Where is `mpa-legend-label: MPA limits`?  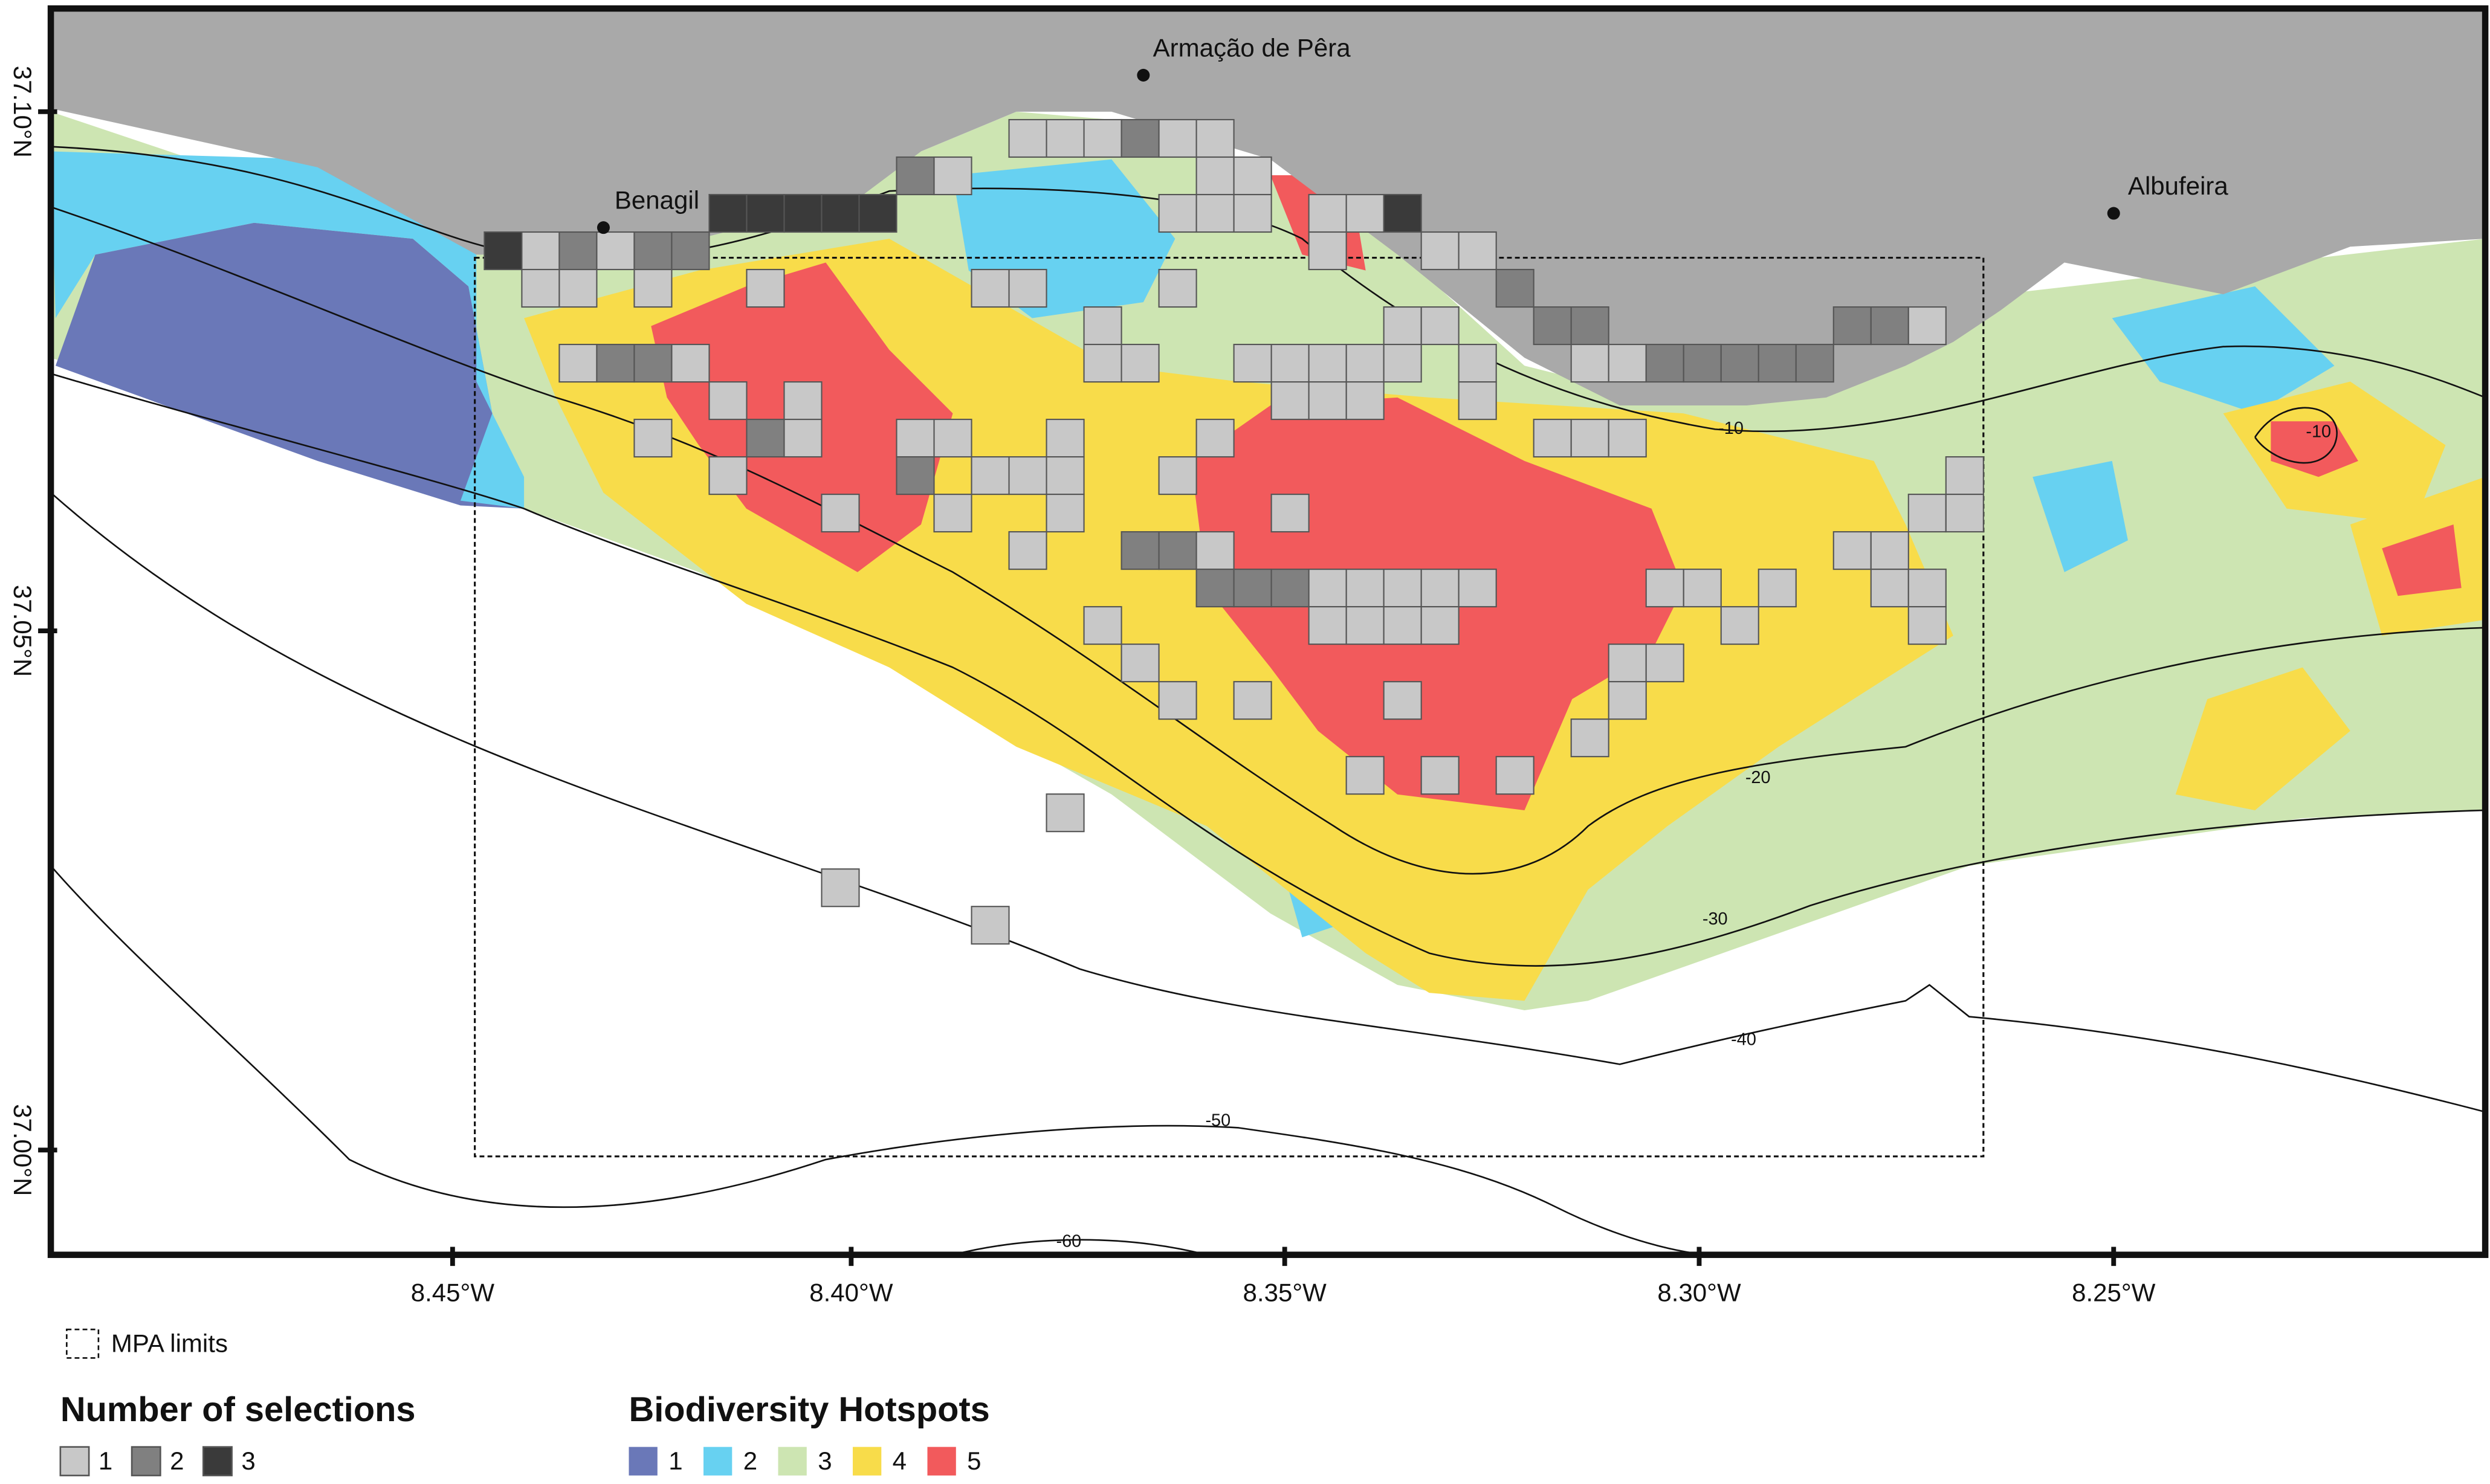
mpa-legend-label: MPA limits is located at coordinates (169, 1343).